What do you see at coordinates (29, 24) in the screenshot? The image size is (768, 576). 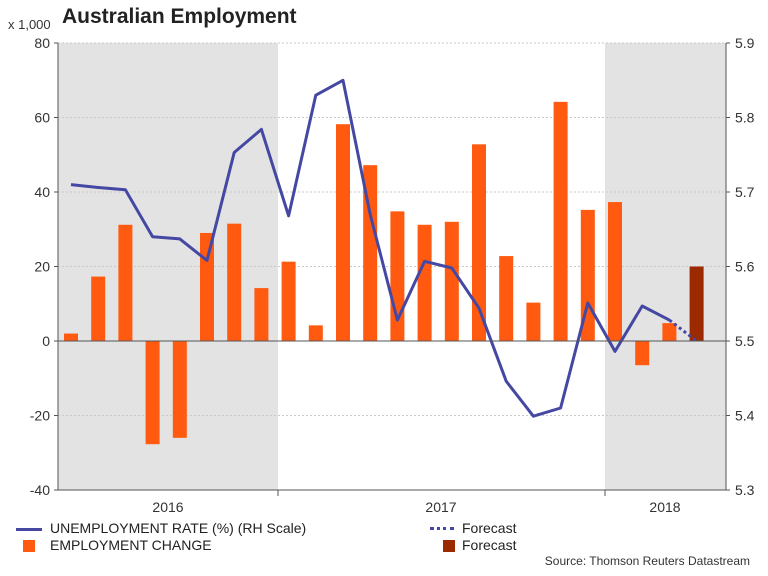 I see `left-axis-unit: x 1,000` at bounding box center [29, 24].